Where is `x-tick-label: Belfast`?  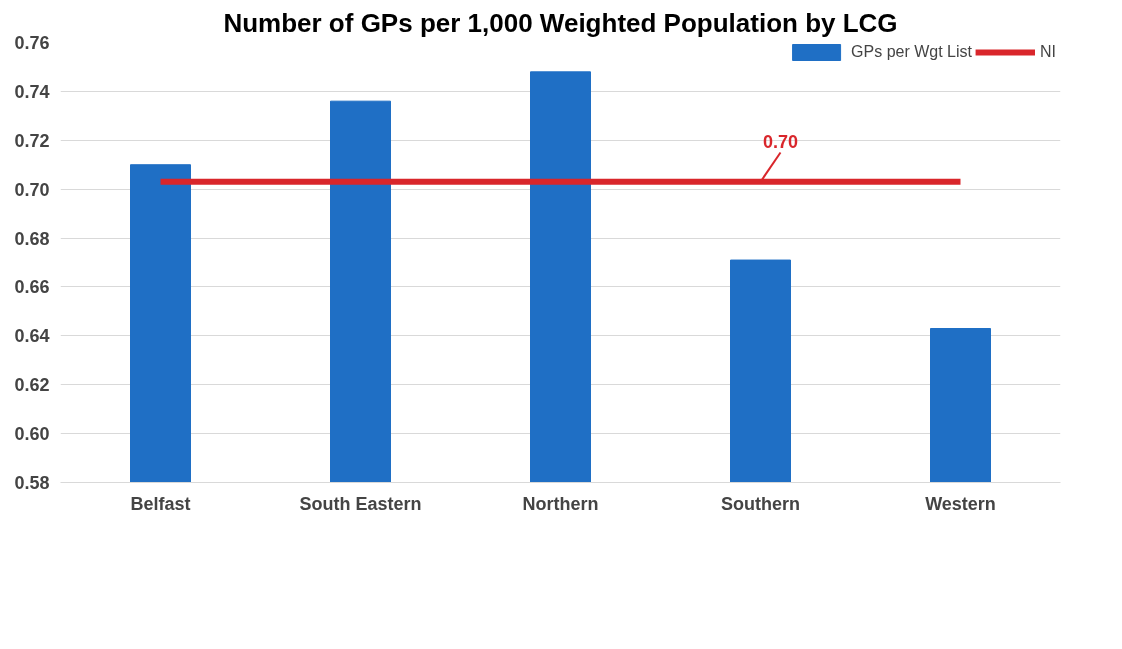 x-tick-label: Belfast is located at coordinates (160, 503).